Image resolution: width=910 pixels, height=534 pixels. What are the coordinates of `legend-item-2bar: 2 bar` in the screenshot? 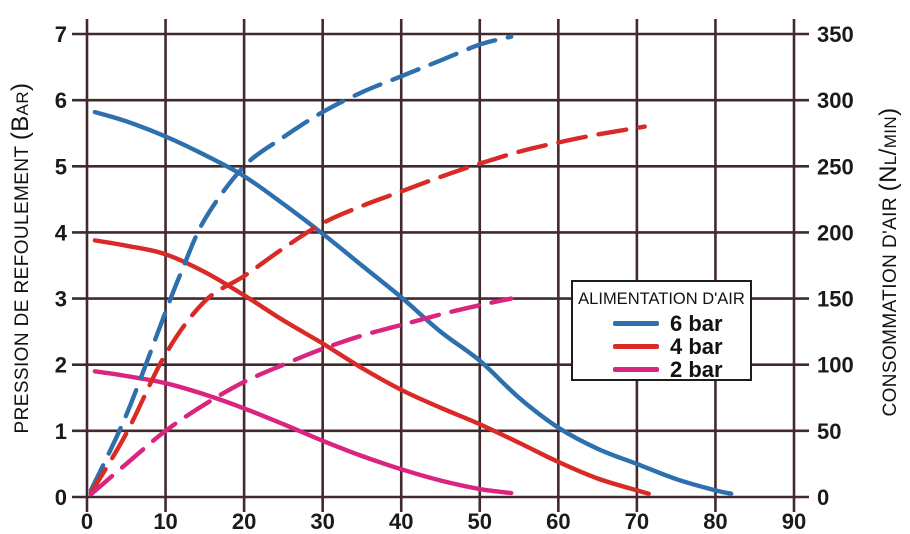 It's located at (661, 369).